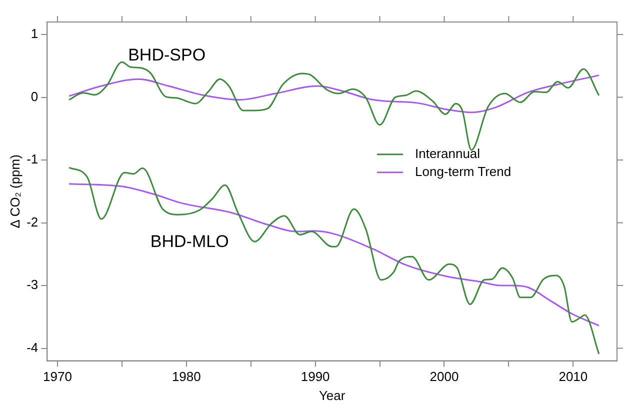  I want to click on legend-label: Long-term Trend, so click(463, 171).